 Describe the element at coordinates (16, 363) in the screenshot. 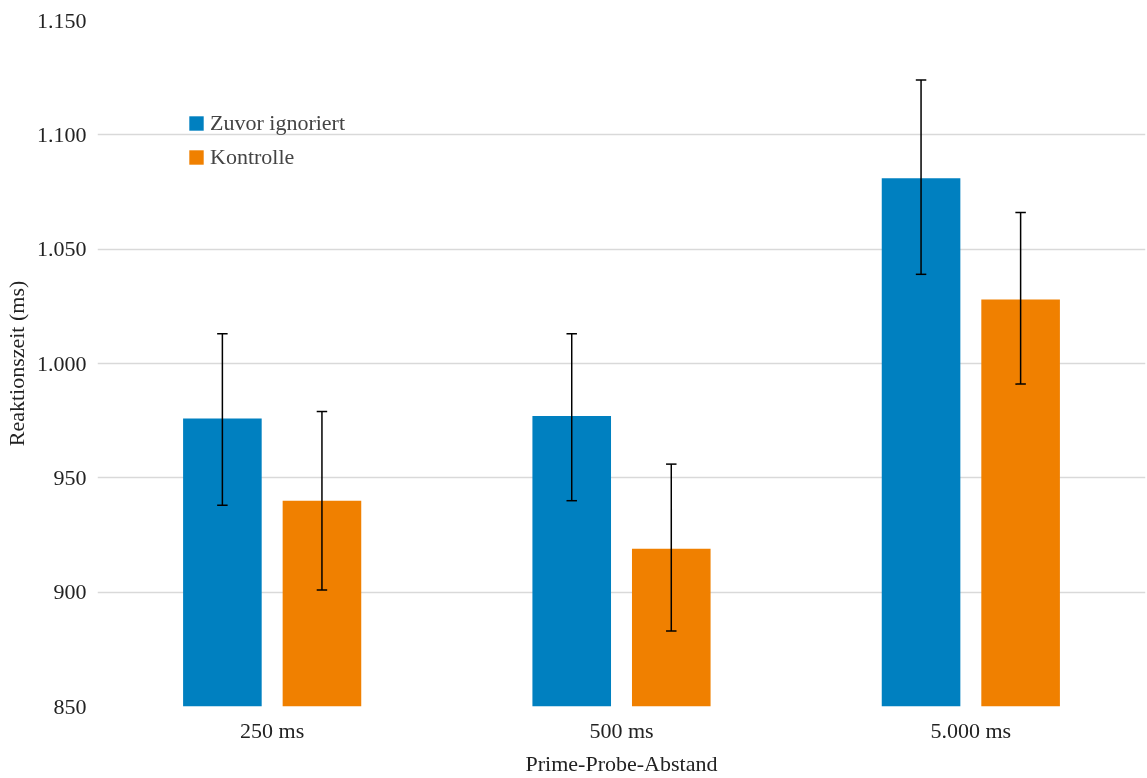

I see `y-axis-title: Reaktionszeit (ms)` at that location.